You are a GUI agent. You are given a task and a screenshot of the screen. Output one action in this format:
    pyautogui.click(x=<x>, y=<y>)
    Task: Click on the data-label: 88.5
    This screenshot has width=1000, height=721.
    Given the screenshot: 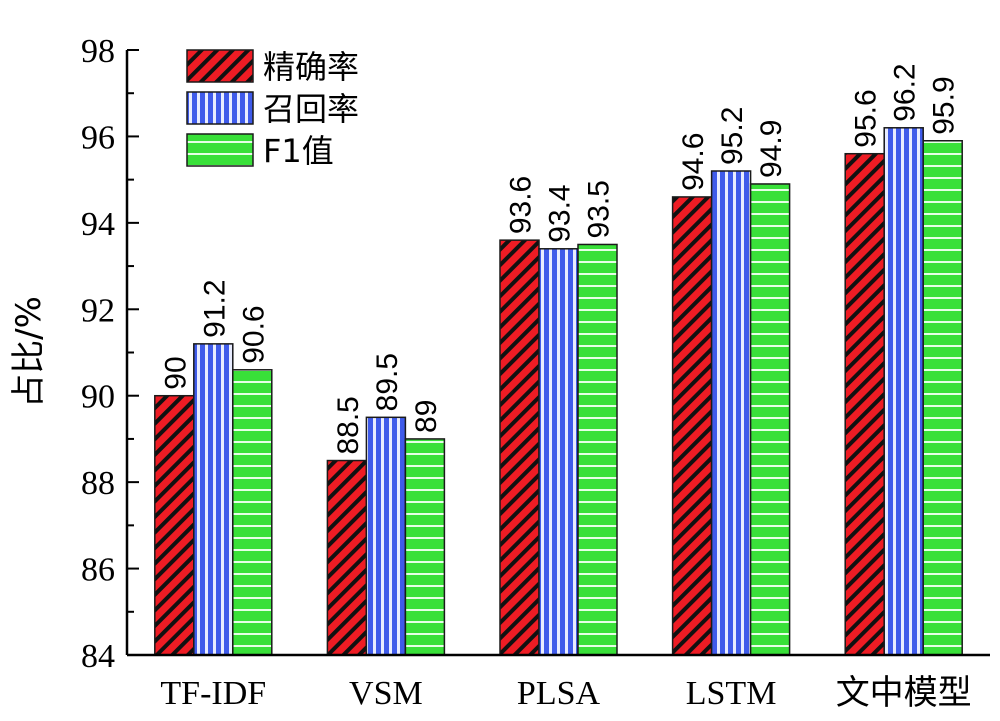 What is the action you would take?
    pyautogui.click(x=348, y=425)
    